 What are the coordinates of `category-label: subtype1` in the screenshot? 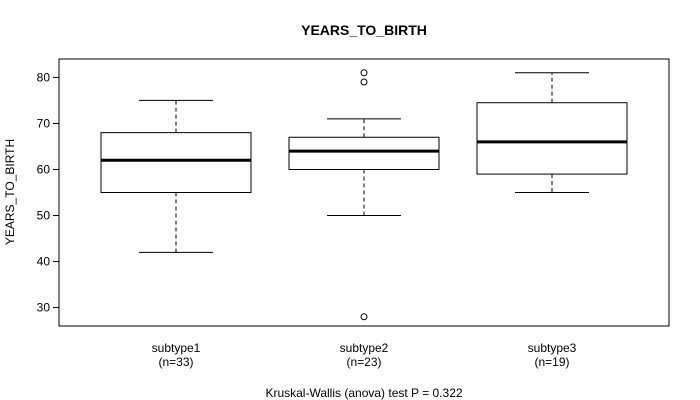 It's located at (176, 348).